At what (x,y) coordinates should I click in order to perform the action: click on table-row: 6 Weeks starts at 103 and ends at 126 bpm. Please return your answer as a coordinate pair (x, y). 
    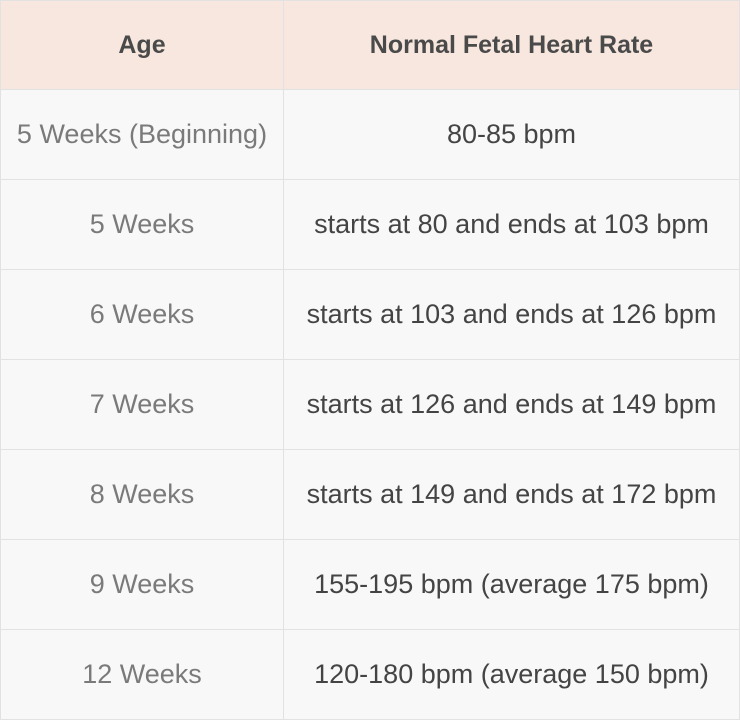
    Looking at the image, I should click on (370, 314).